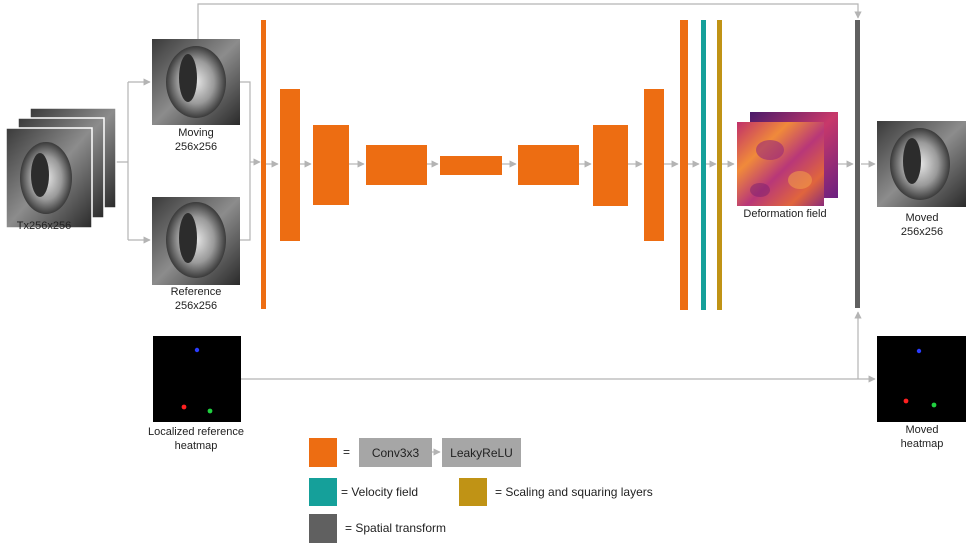 The height and width of the screenshot is (549, 975). I want to click on reference-heatmap-label: Localized reference, so click(195, 432).